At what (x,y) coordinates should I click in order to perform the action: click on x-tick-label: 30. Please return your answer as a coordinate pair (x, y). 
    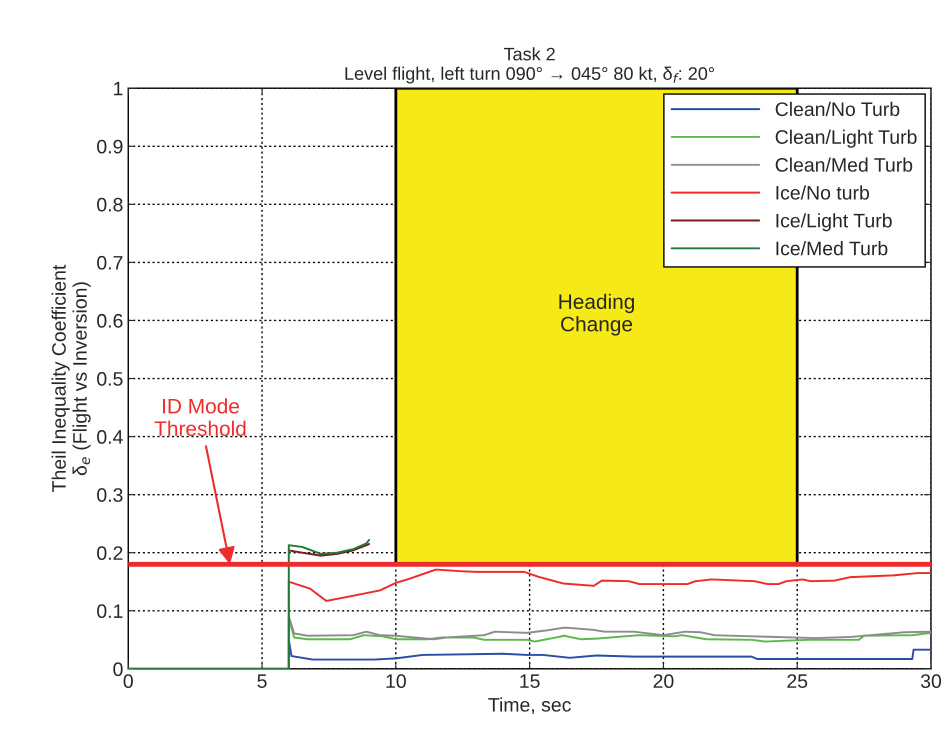
    Looking at the image, I should click on (931, 681).